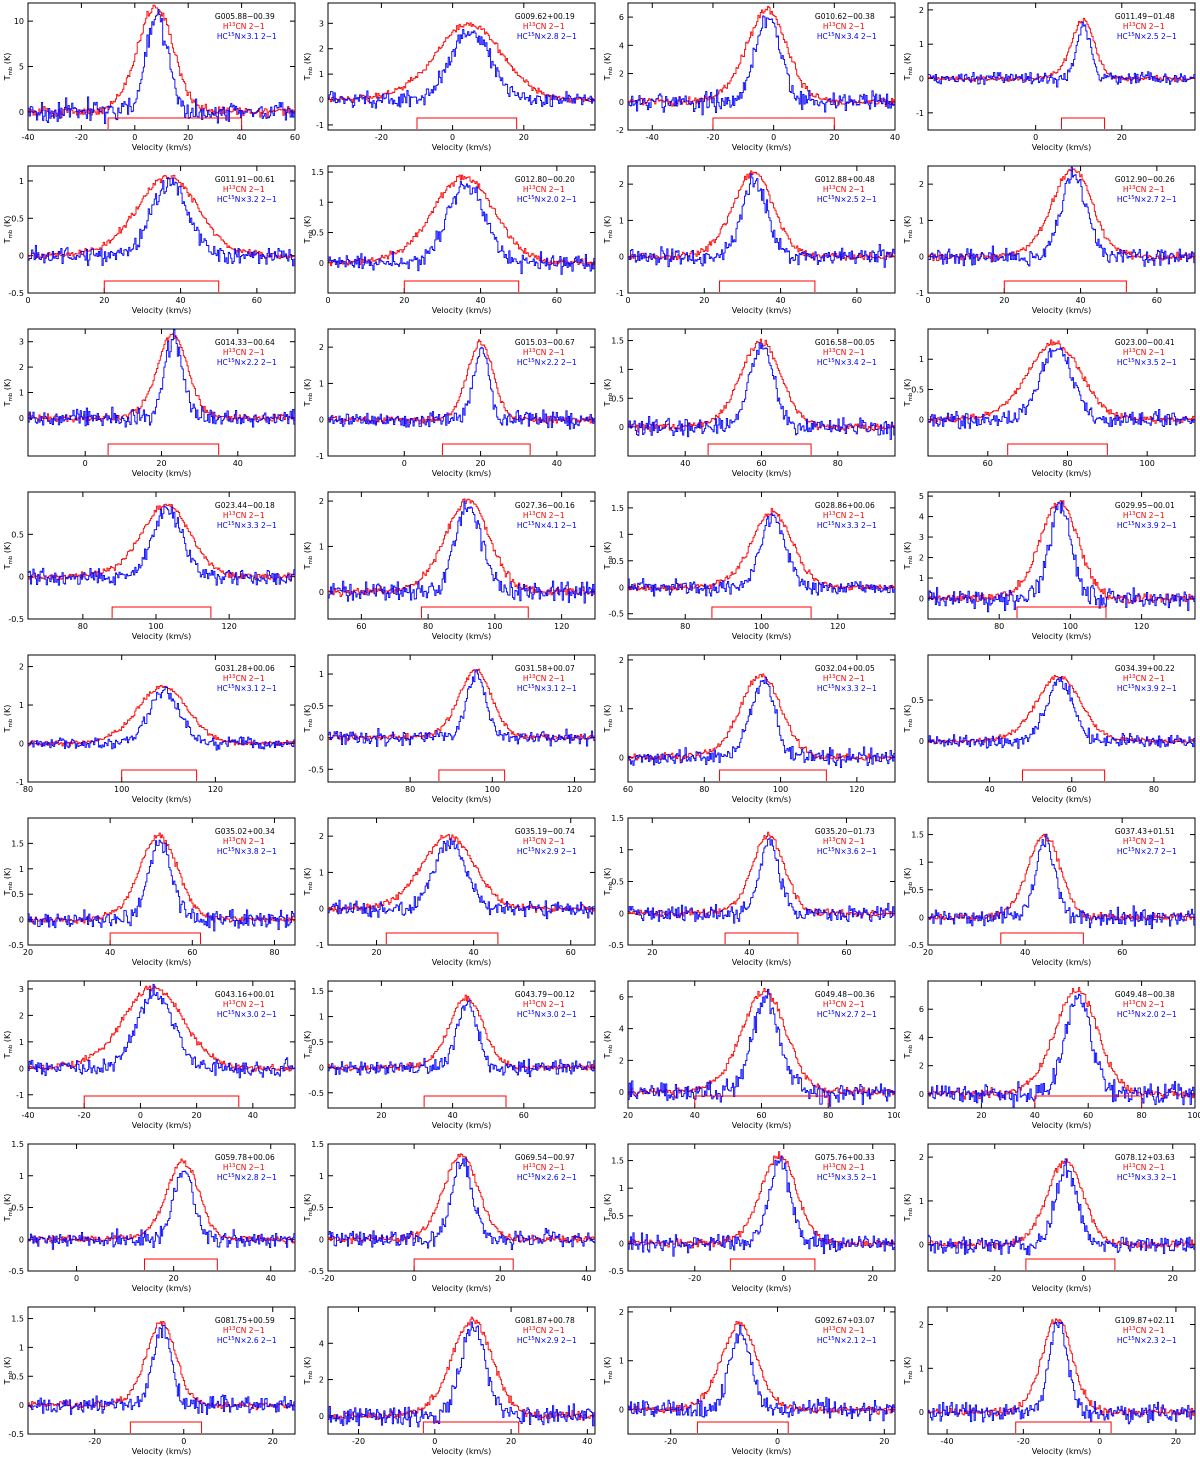  What do you see at coordinates (847, 1014) in the screenshot?
I see `legend-hc15n: HC15N×2.7 2−1` at bounding box center [847, 1014].